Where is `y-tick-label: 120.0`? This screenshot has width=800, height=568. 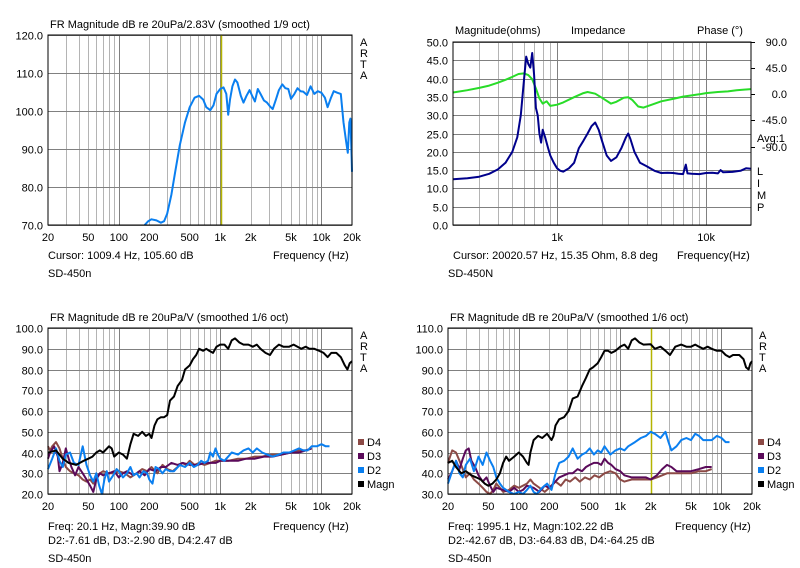 y-tick-label: 120.0 is located at coordinates (29, 37).